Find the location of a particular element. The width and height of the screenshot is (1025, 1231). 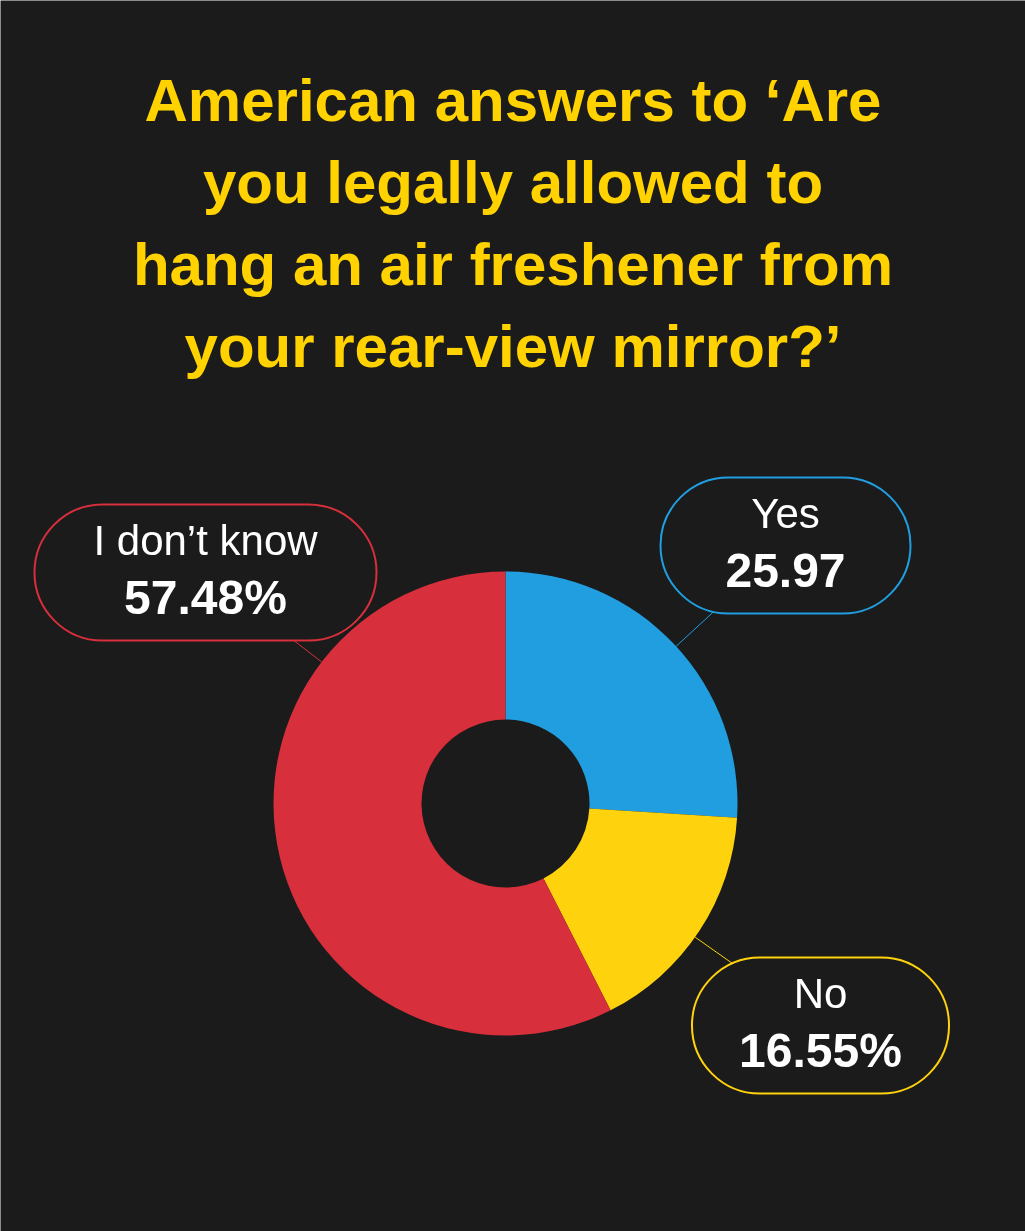

slice-label: Yes is located at coordinates (785, 513).